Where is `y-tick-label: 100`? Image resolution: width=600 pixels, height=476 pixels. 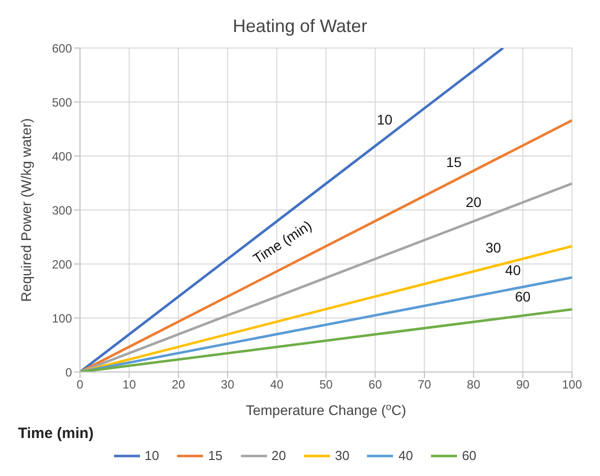
y-tick-label: 100 is located at coordinates (62, 318).